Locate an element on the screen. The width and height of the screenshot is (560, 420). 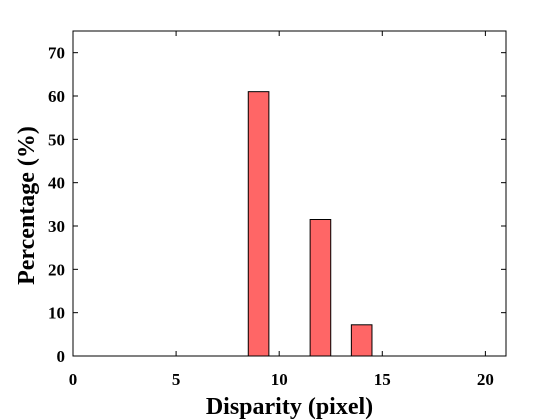
y-tick-label-60: 60 is located at coordinates (56, 96).